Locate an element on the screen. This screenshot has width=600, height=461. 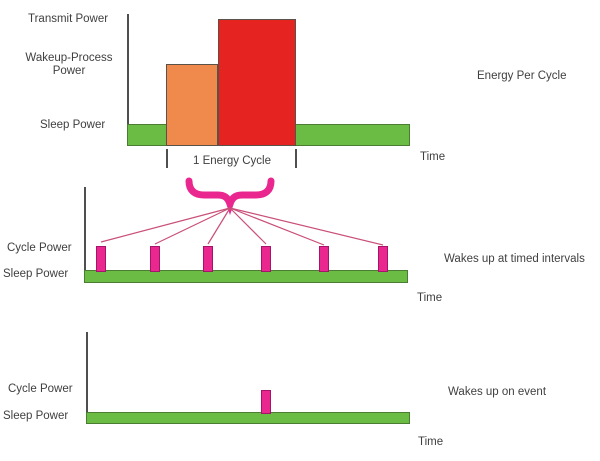
fan-lines is located at coordinates (242, 226).